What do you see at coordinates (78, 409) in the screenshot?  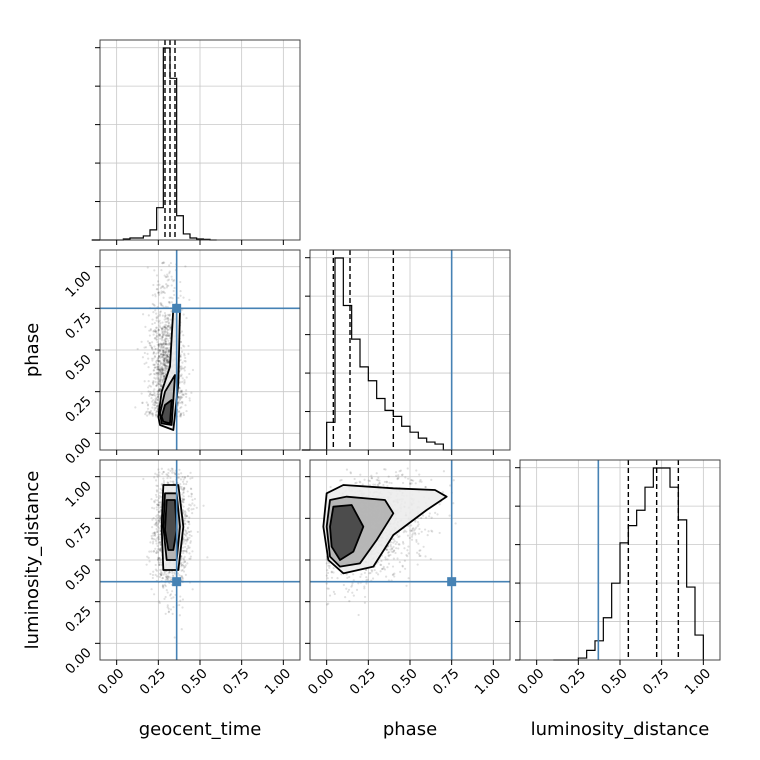 I see `y-tick-label: 0.25` at bounding box center [78, 409].